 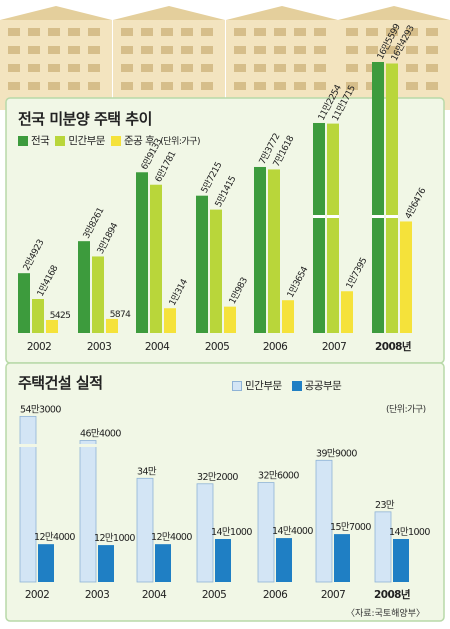 I want to click on data-label: 34만, so click(x=147, y=471).